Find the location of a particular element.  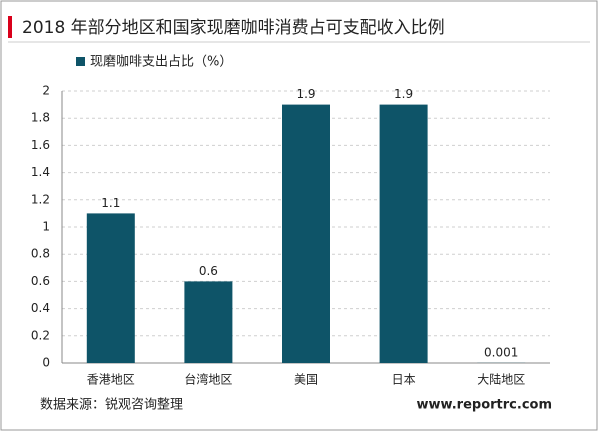

data-label: 0.6 is located at coordinates (208, 271).